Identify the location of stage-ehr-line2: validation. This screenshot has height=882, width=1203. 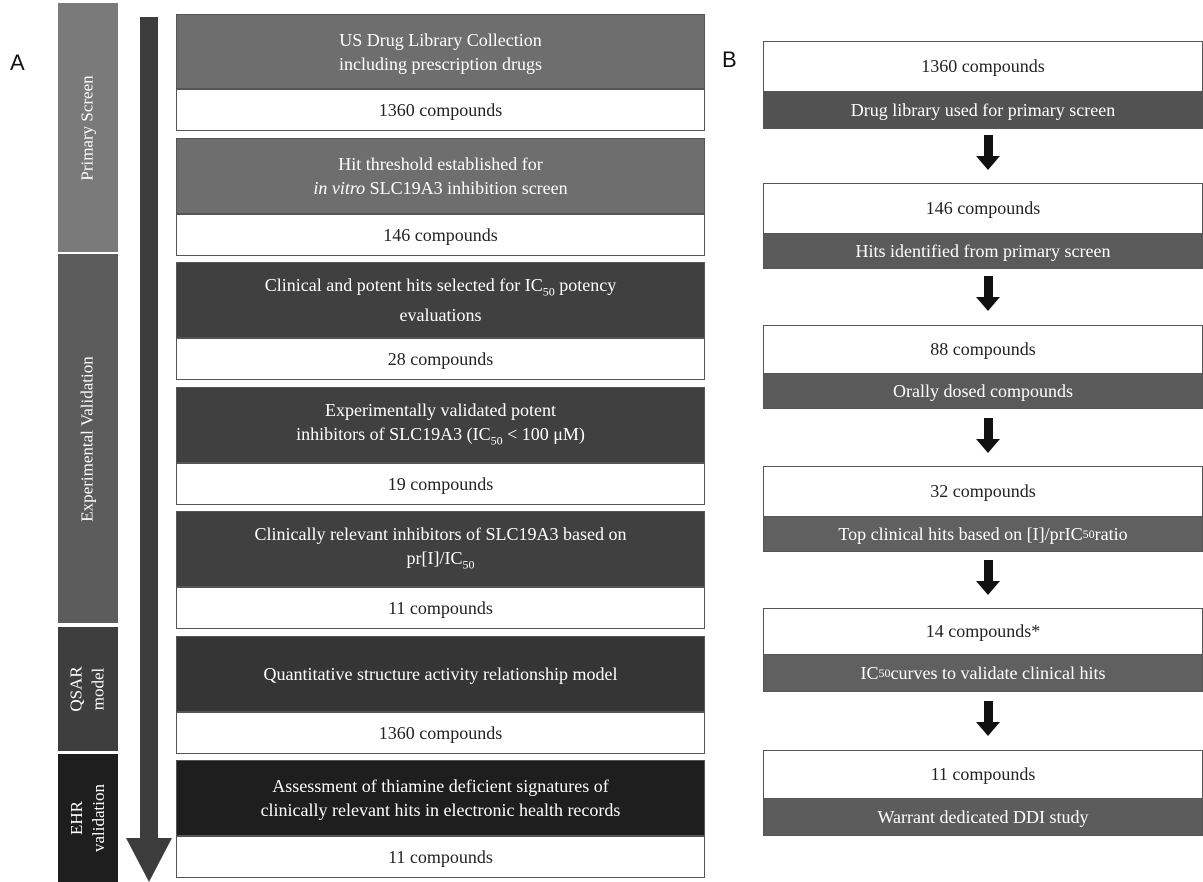
(99, 818).